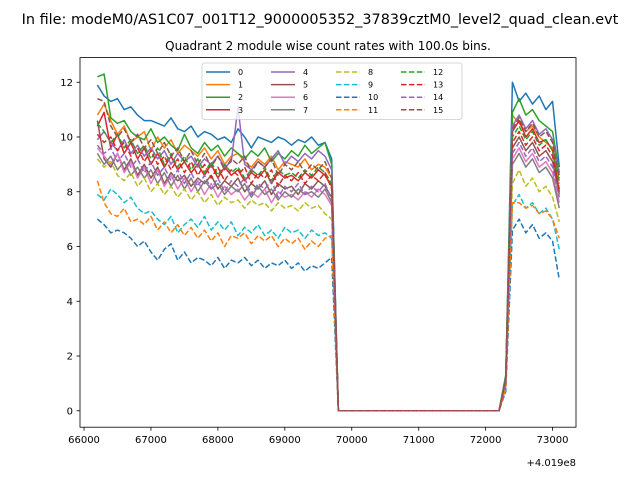 Image resolution: width=640 pixels, height=480 pixels. I want to click on x-tick-label: 70000, so click(352, 440).